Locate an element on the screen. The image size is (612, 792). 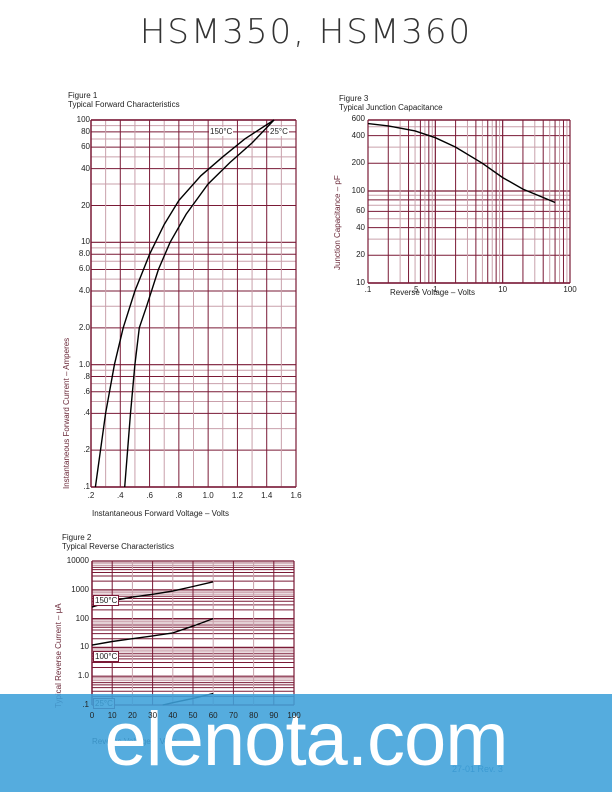
figure2-x-tick: 70 is located at coordinates (233, 715).